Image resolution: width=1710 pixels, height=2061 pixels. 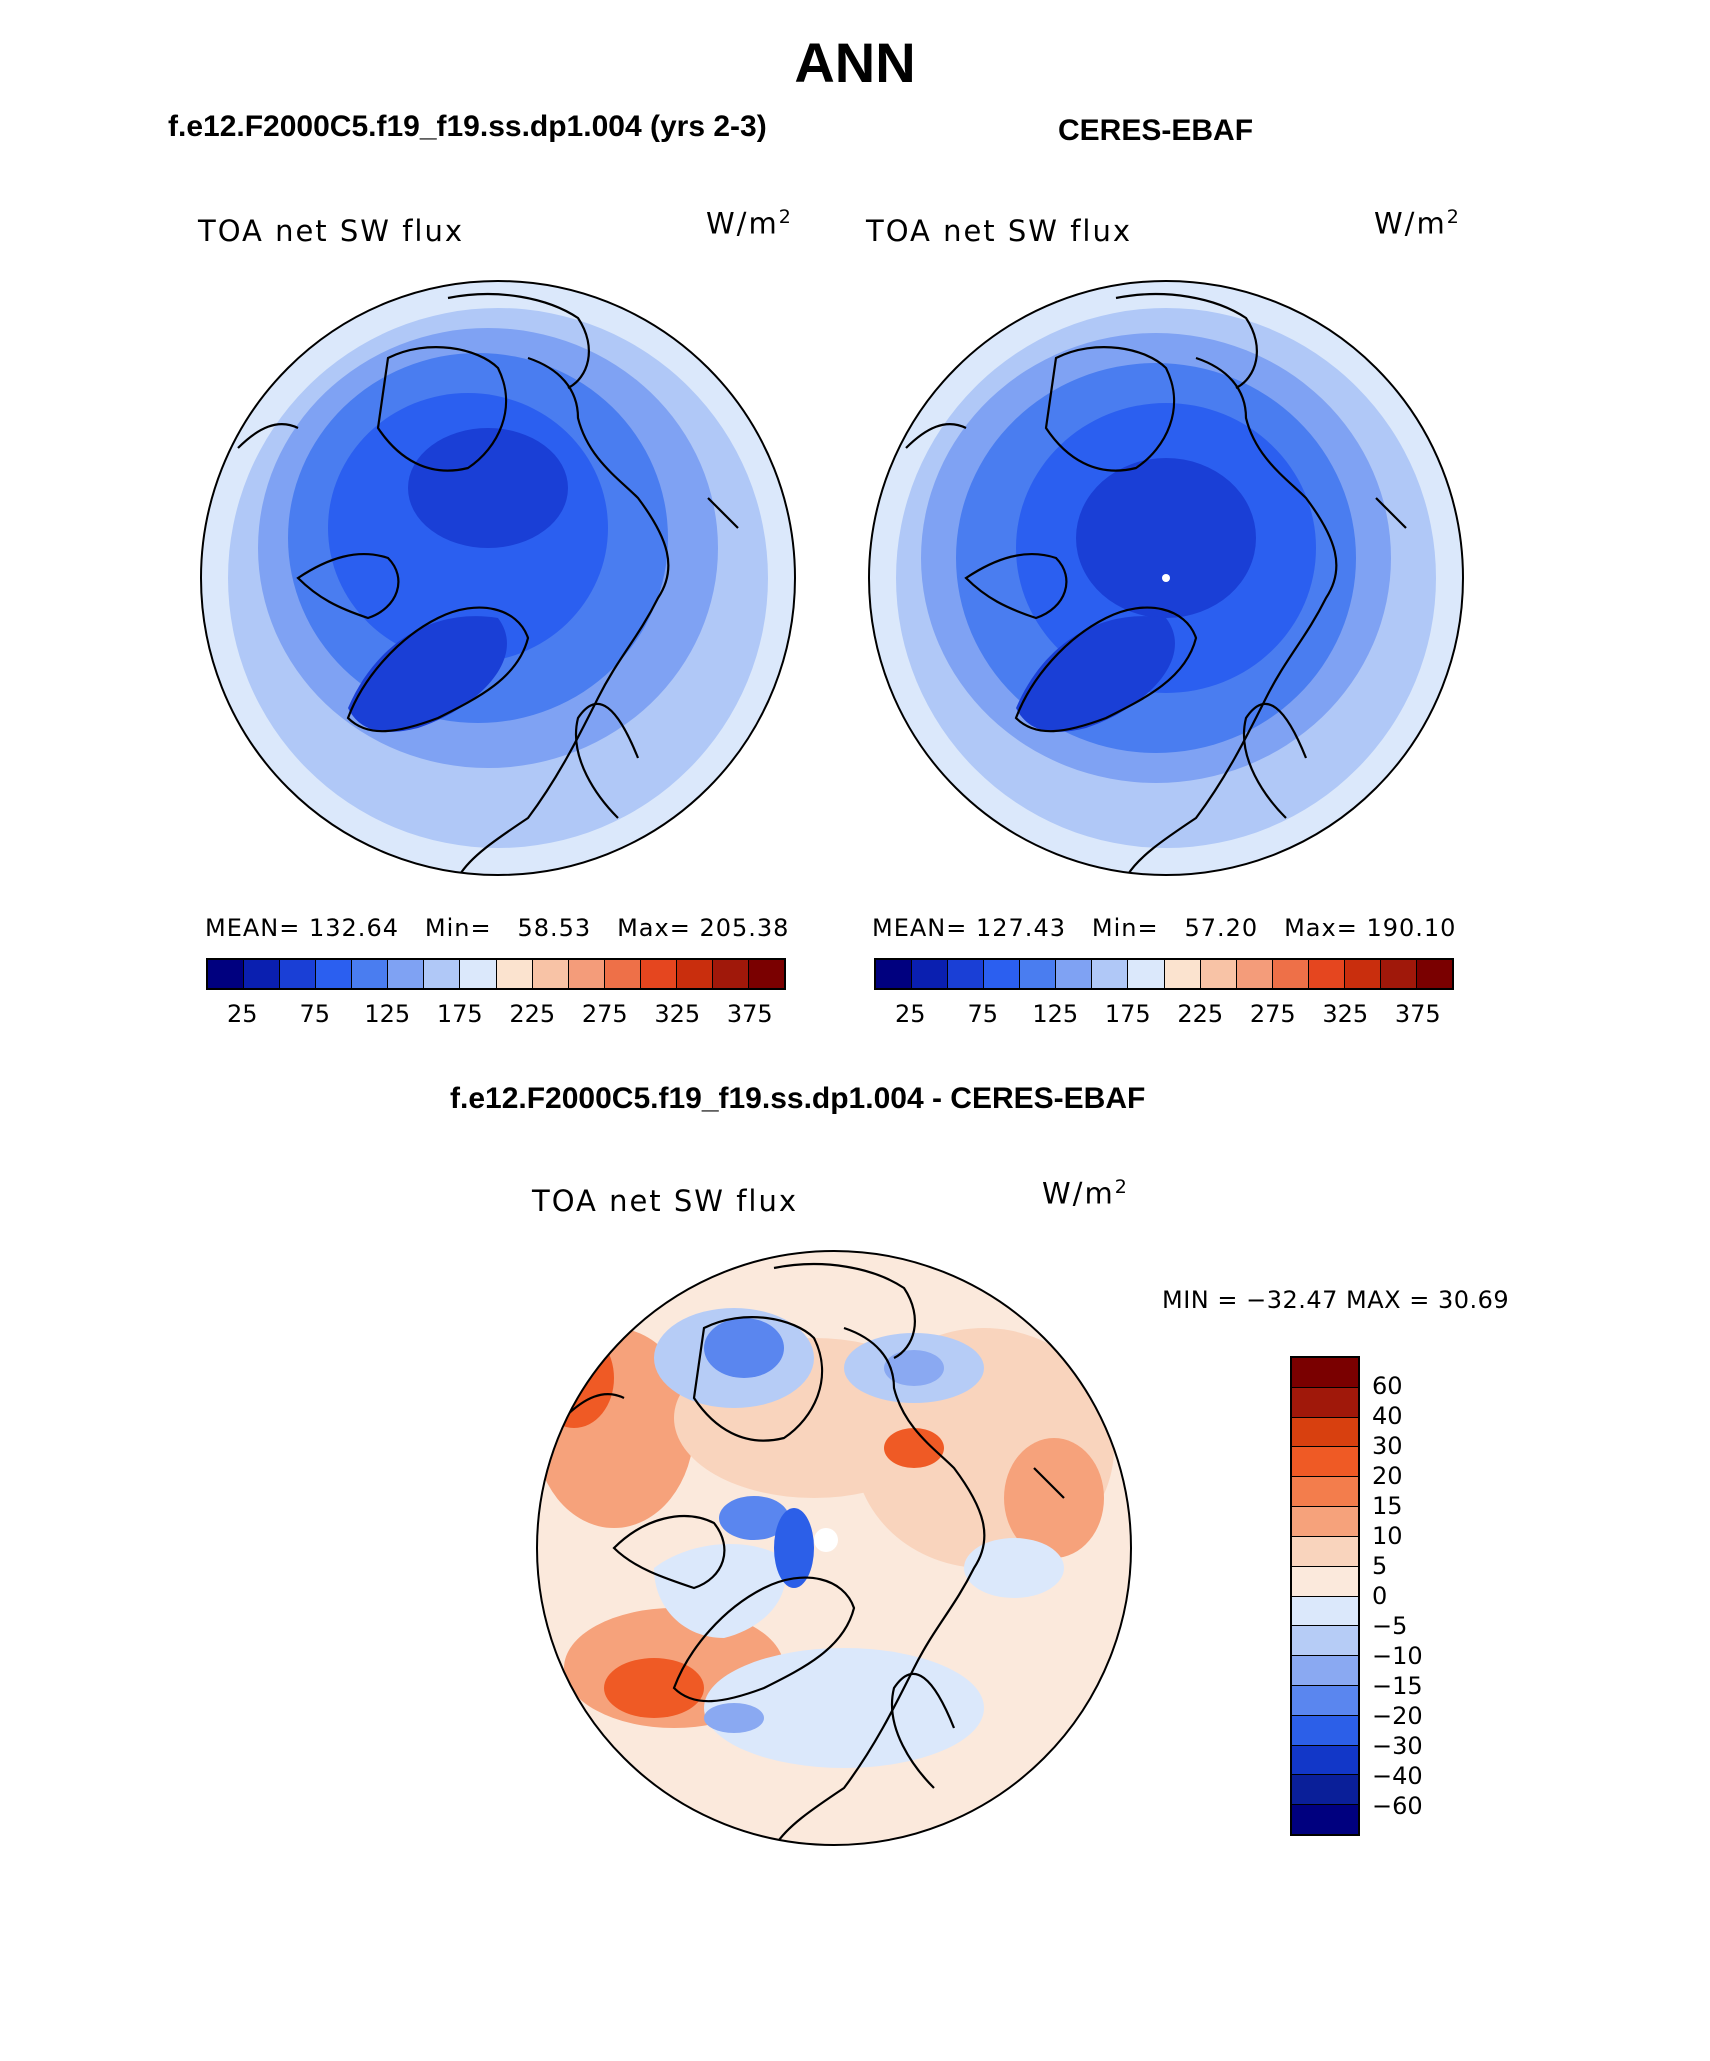 I want to click on obs-stats: MEAN= 127.43 Min= 57.20 Max= 190.10, so click(x=1164, y=928).